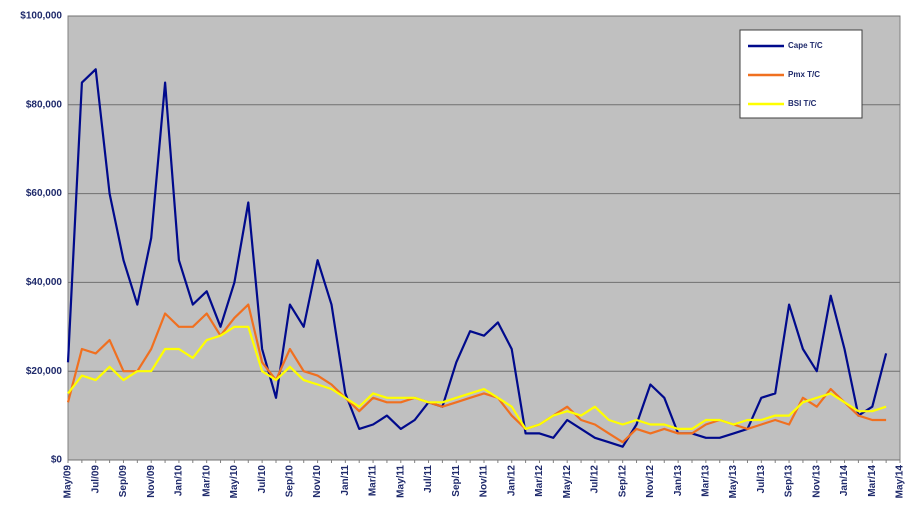 The image size is (913, 520). I want to click on legend-label: Pmx T/C, so click(804, 74).